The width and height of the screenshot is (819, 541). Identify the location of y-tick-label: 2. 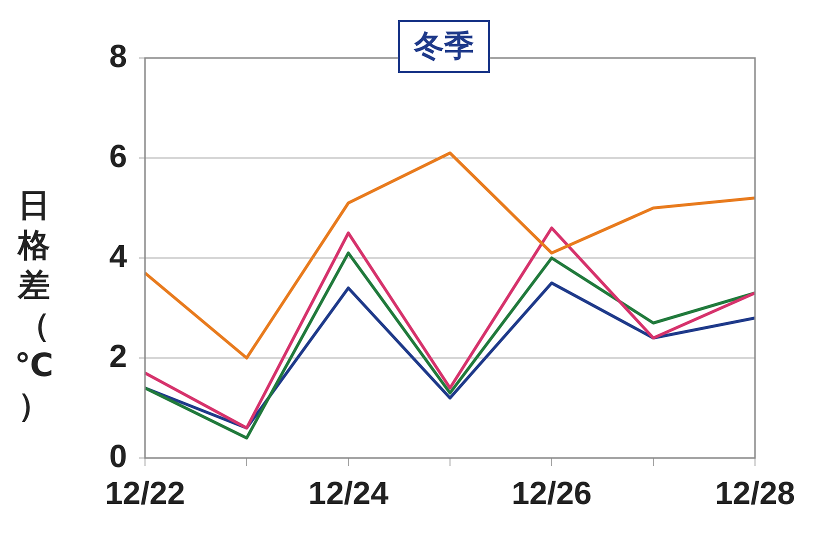
(118, 356).